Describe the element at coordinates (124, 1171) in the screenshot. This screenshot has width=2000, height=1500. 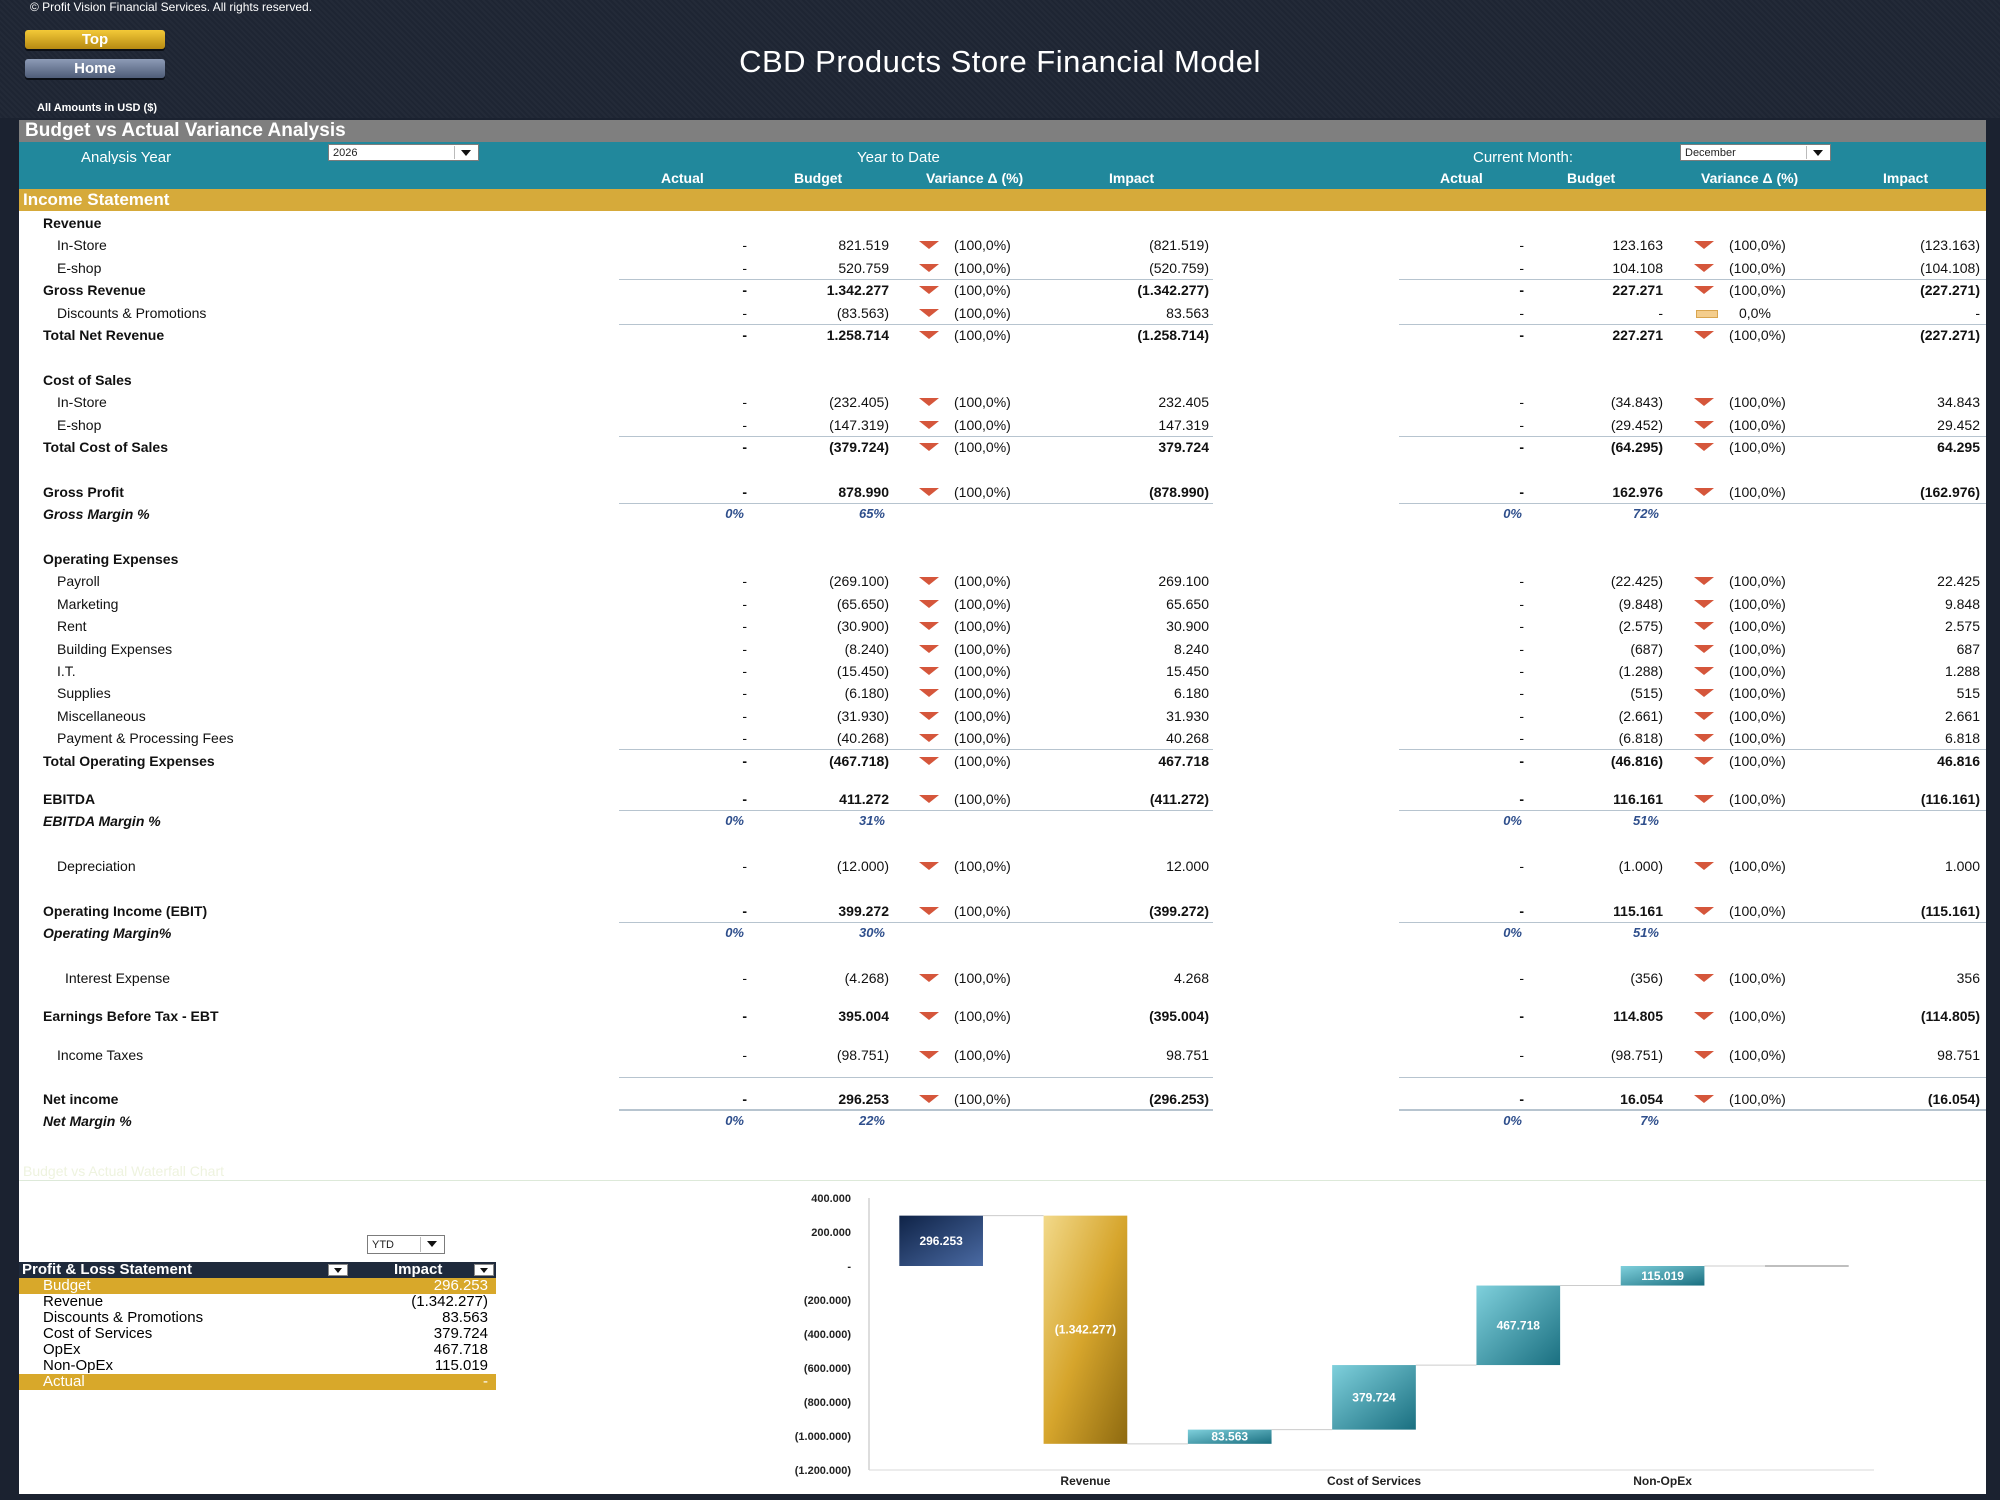
I see `chart-section-title: Budget vs Actual Waterfall Chart` at that location.